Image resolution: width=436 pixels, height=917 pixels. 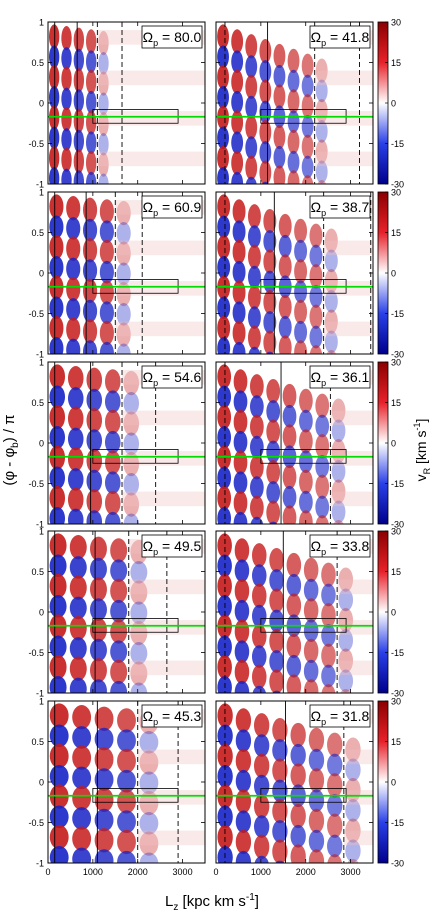 I want to click on y-tick-label: -0.5, so click(x=36, y=823).